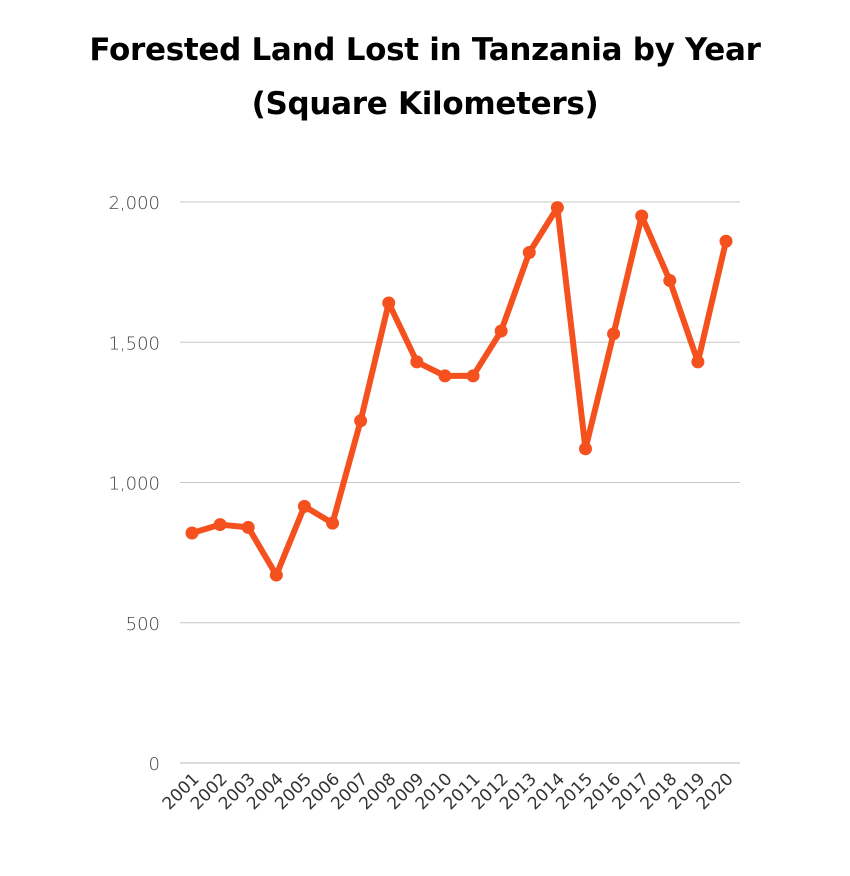 This screenshot has width=850, height=876. Describe the element at coordinates (276, 575) in the screenshot. I see `data-point-2004` at that location.